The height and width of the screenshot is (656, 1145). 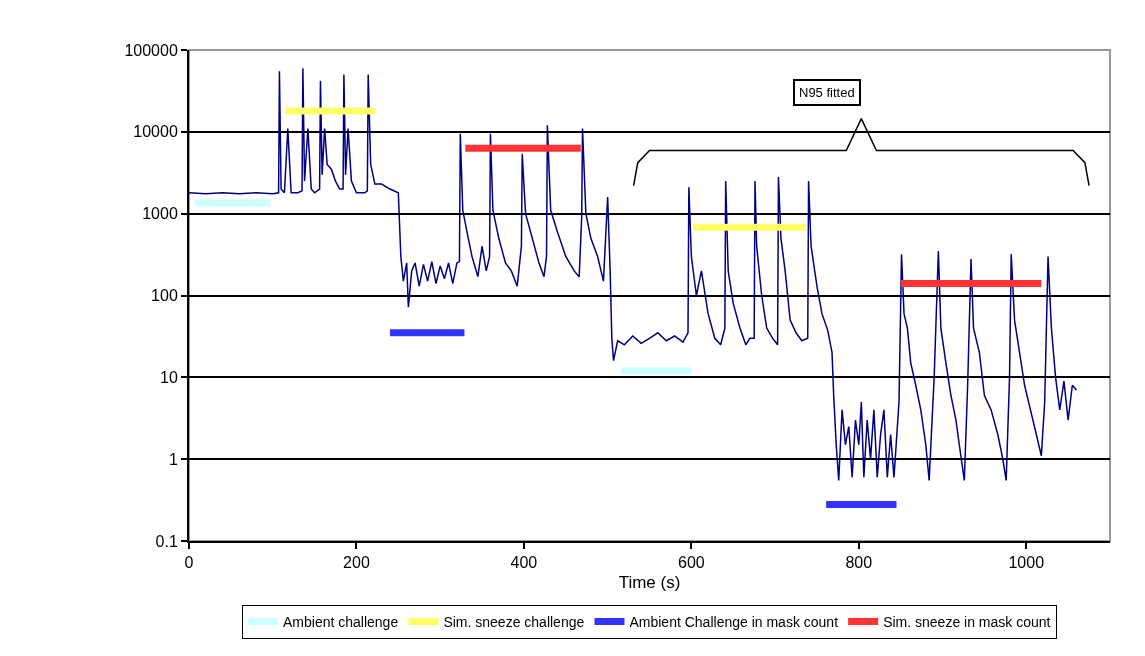 What do you see at coordinates (827, 92) in the screenshot?
I see `annotation: N95 fitted` at bounding box center [827, 92].